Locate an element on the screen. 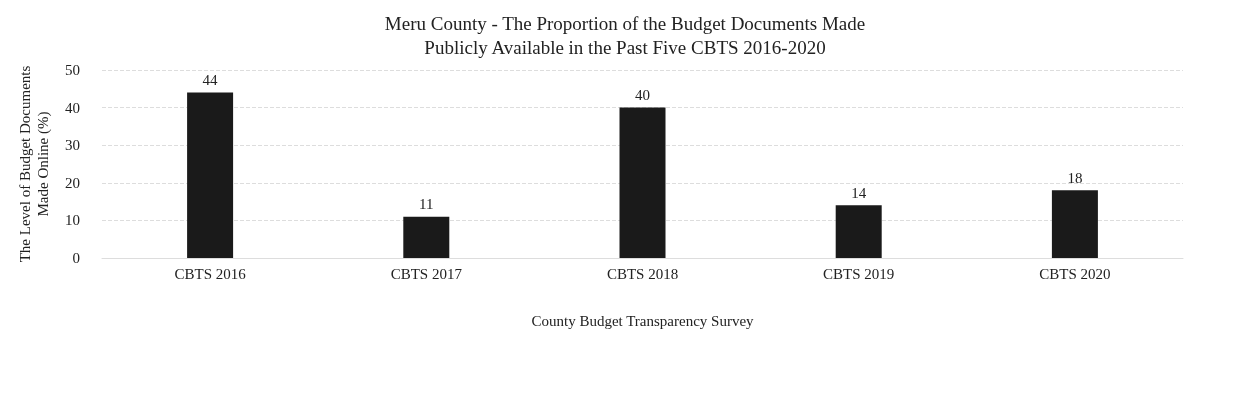 Image resolution: width=1241 pixels, height=413 pixels. x-tick-label: CBTS 2016 is located at coordinates (210, 273).